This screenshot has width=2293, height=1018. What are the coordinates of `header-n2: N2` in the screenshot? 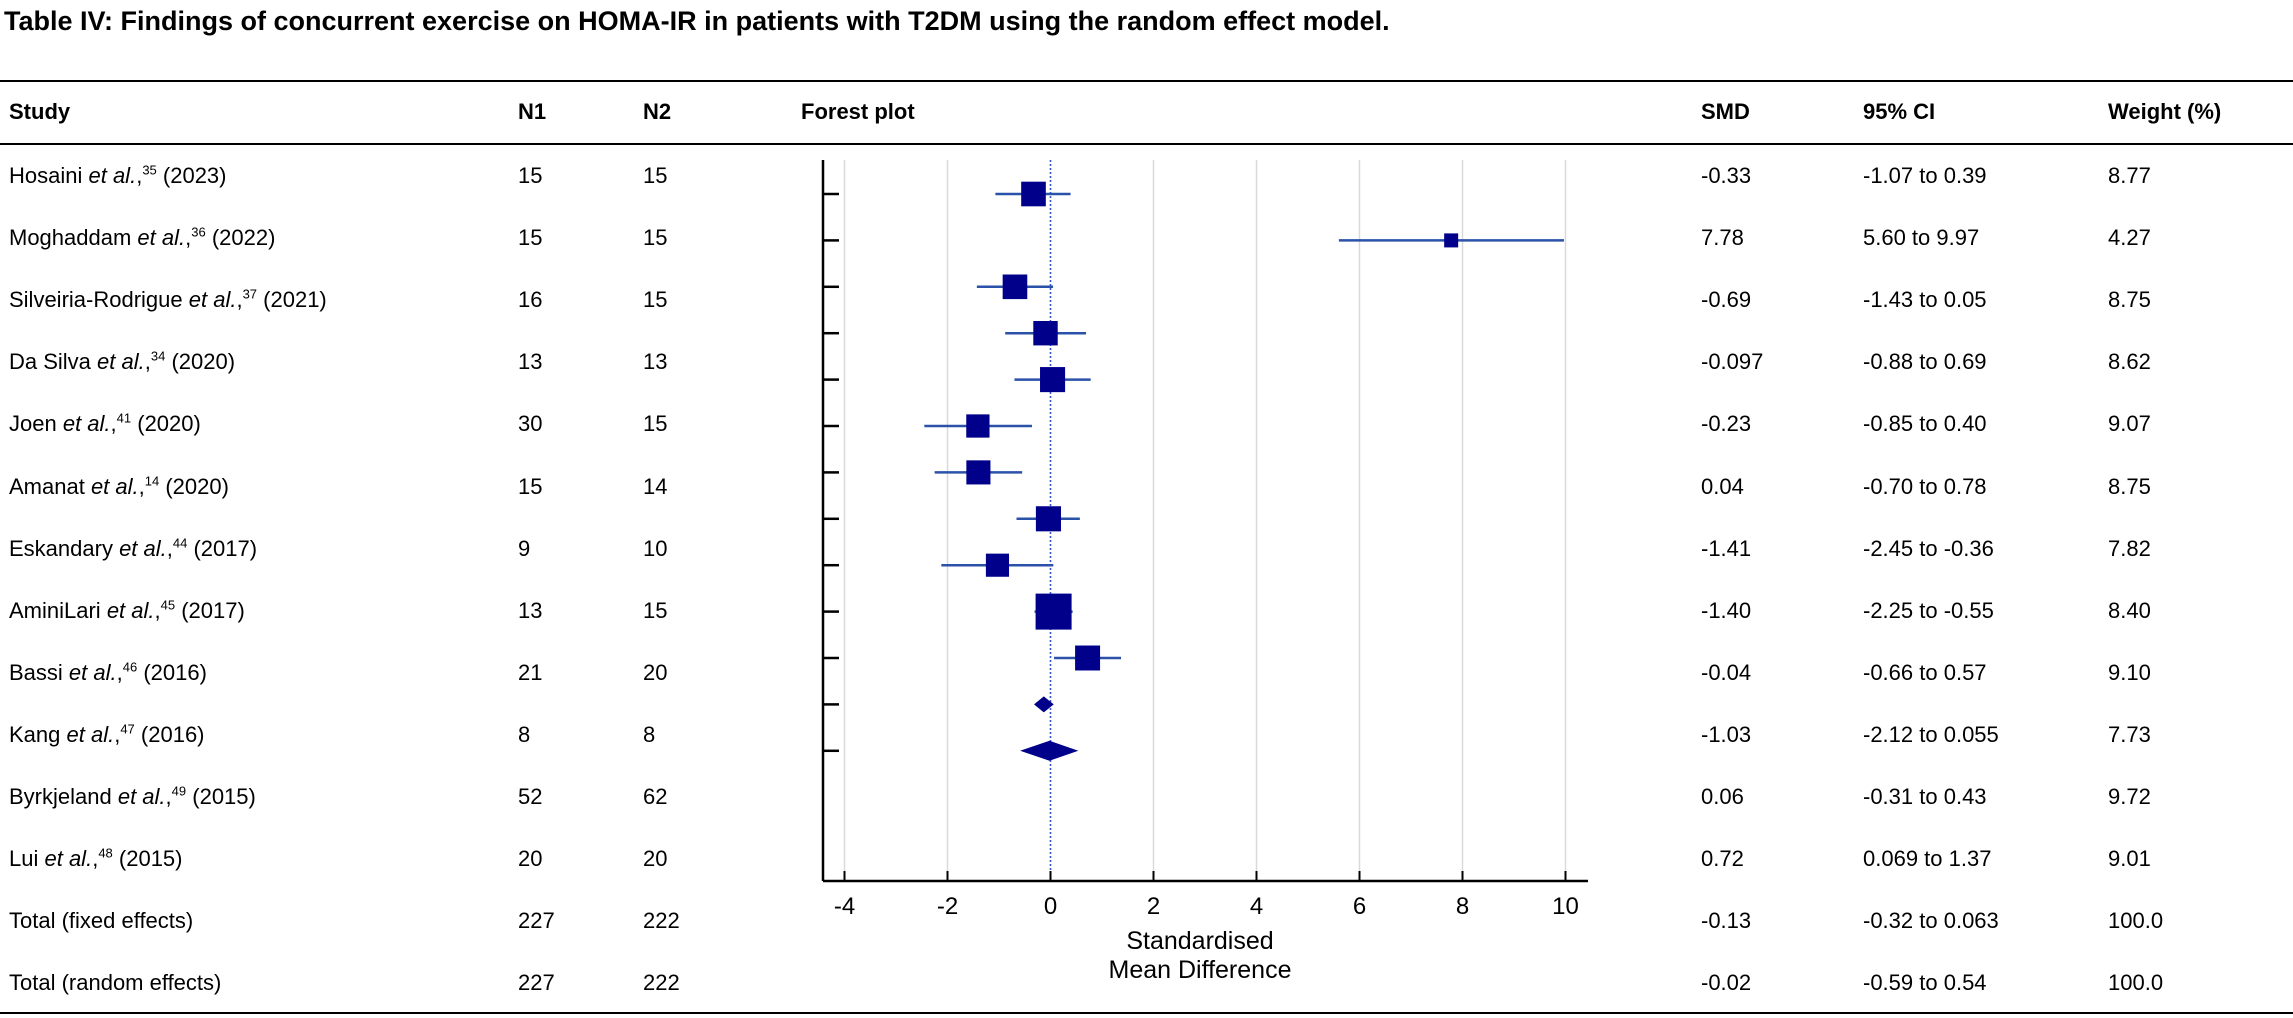 It's located at (657, 111).